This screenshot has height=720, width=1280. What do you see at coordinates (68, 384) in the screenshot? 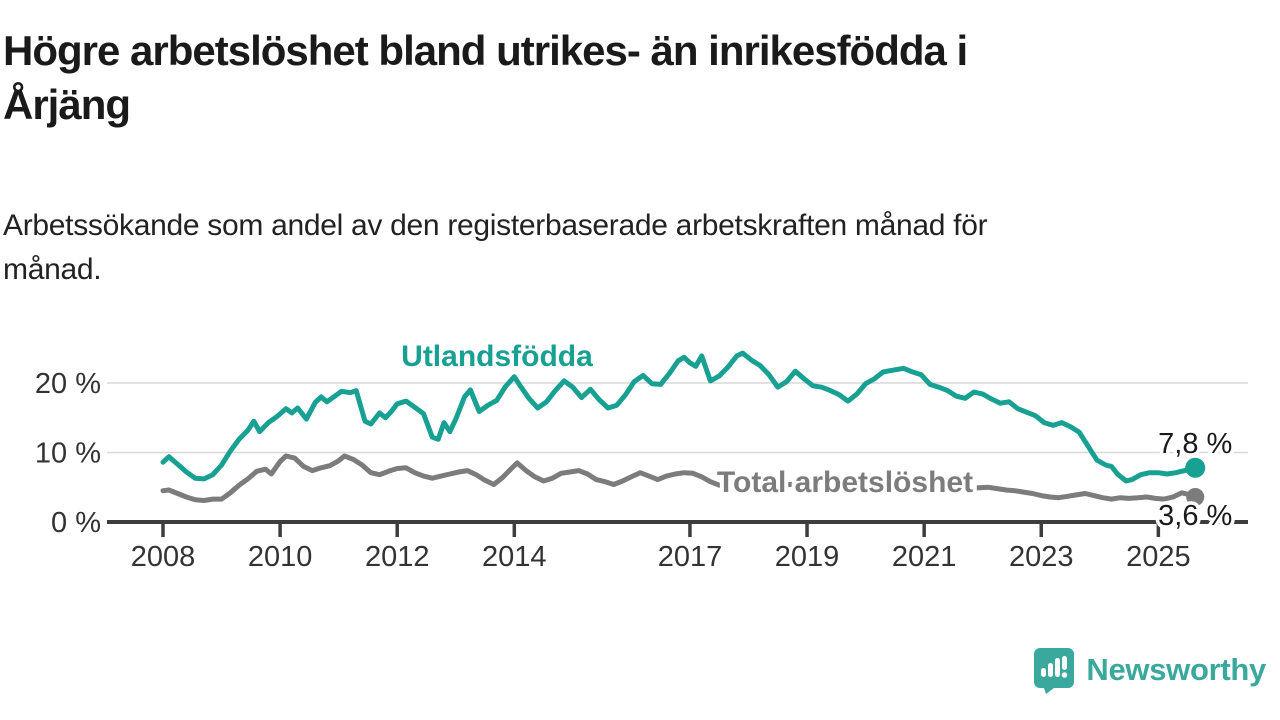
I see `y-axis-tick-label: 20 %` at bounding box center [68, 384].